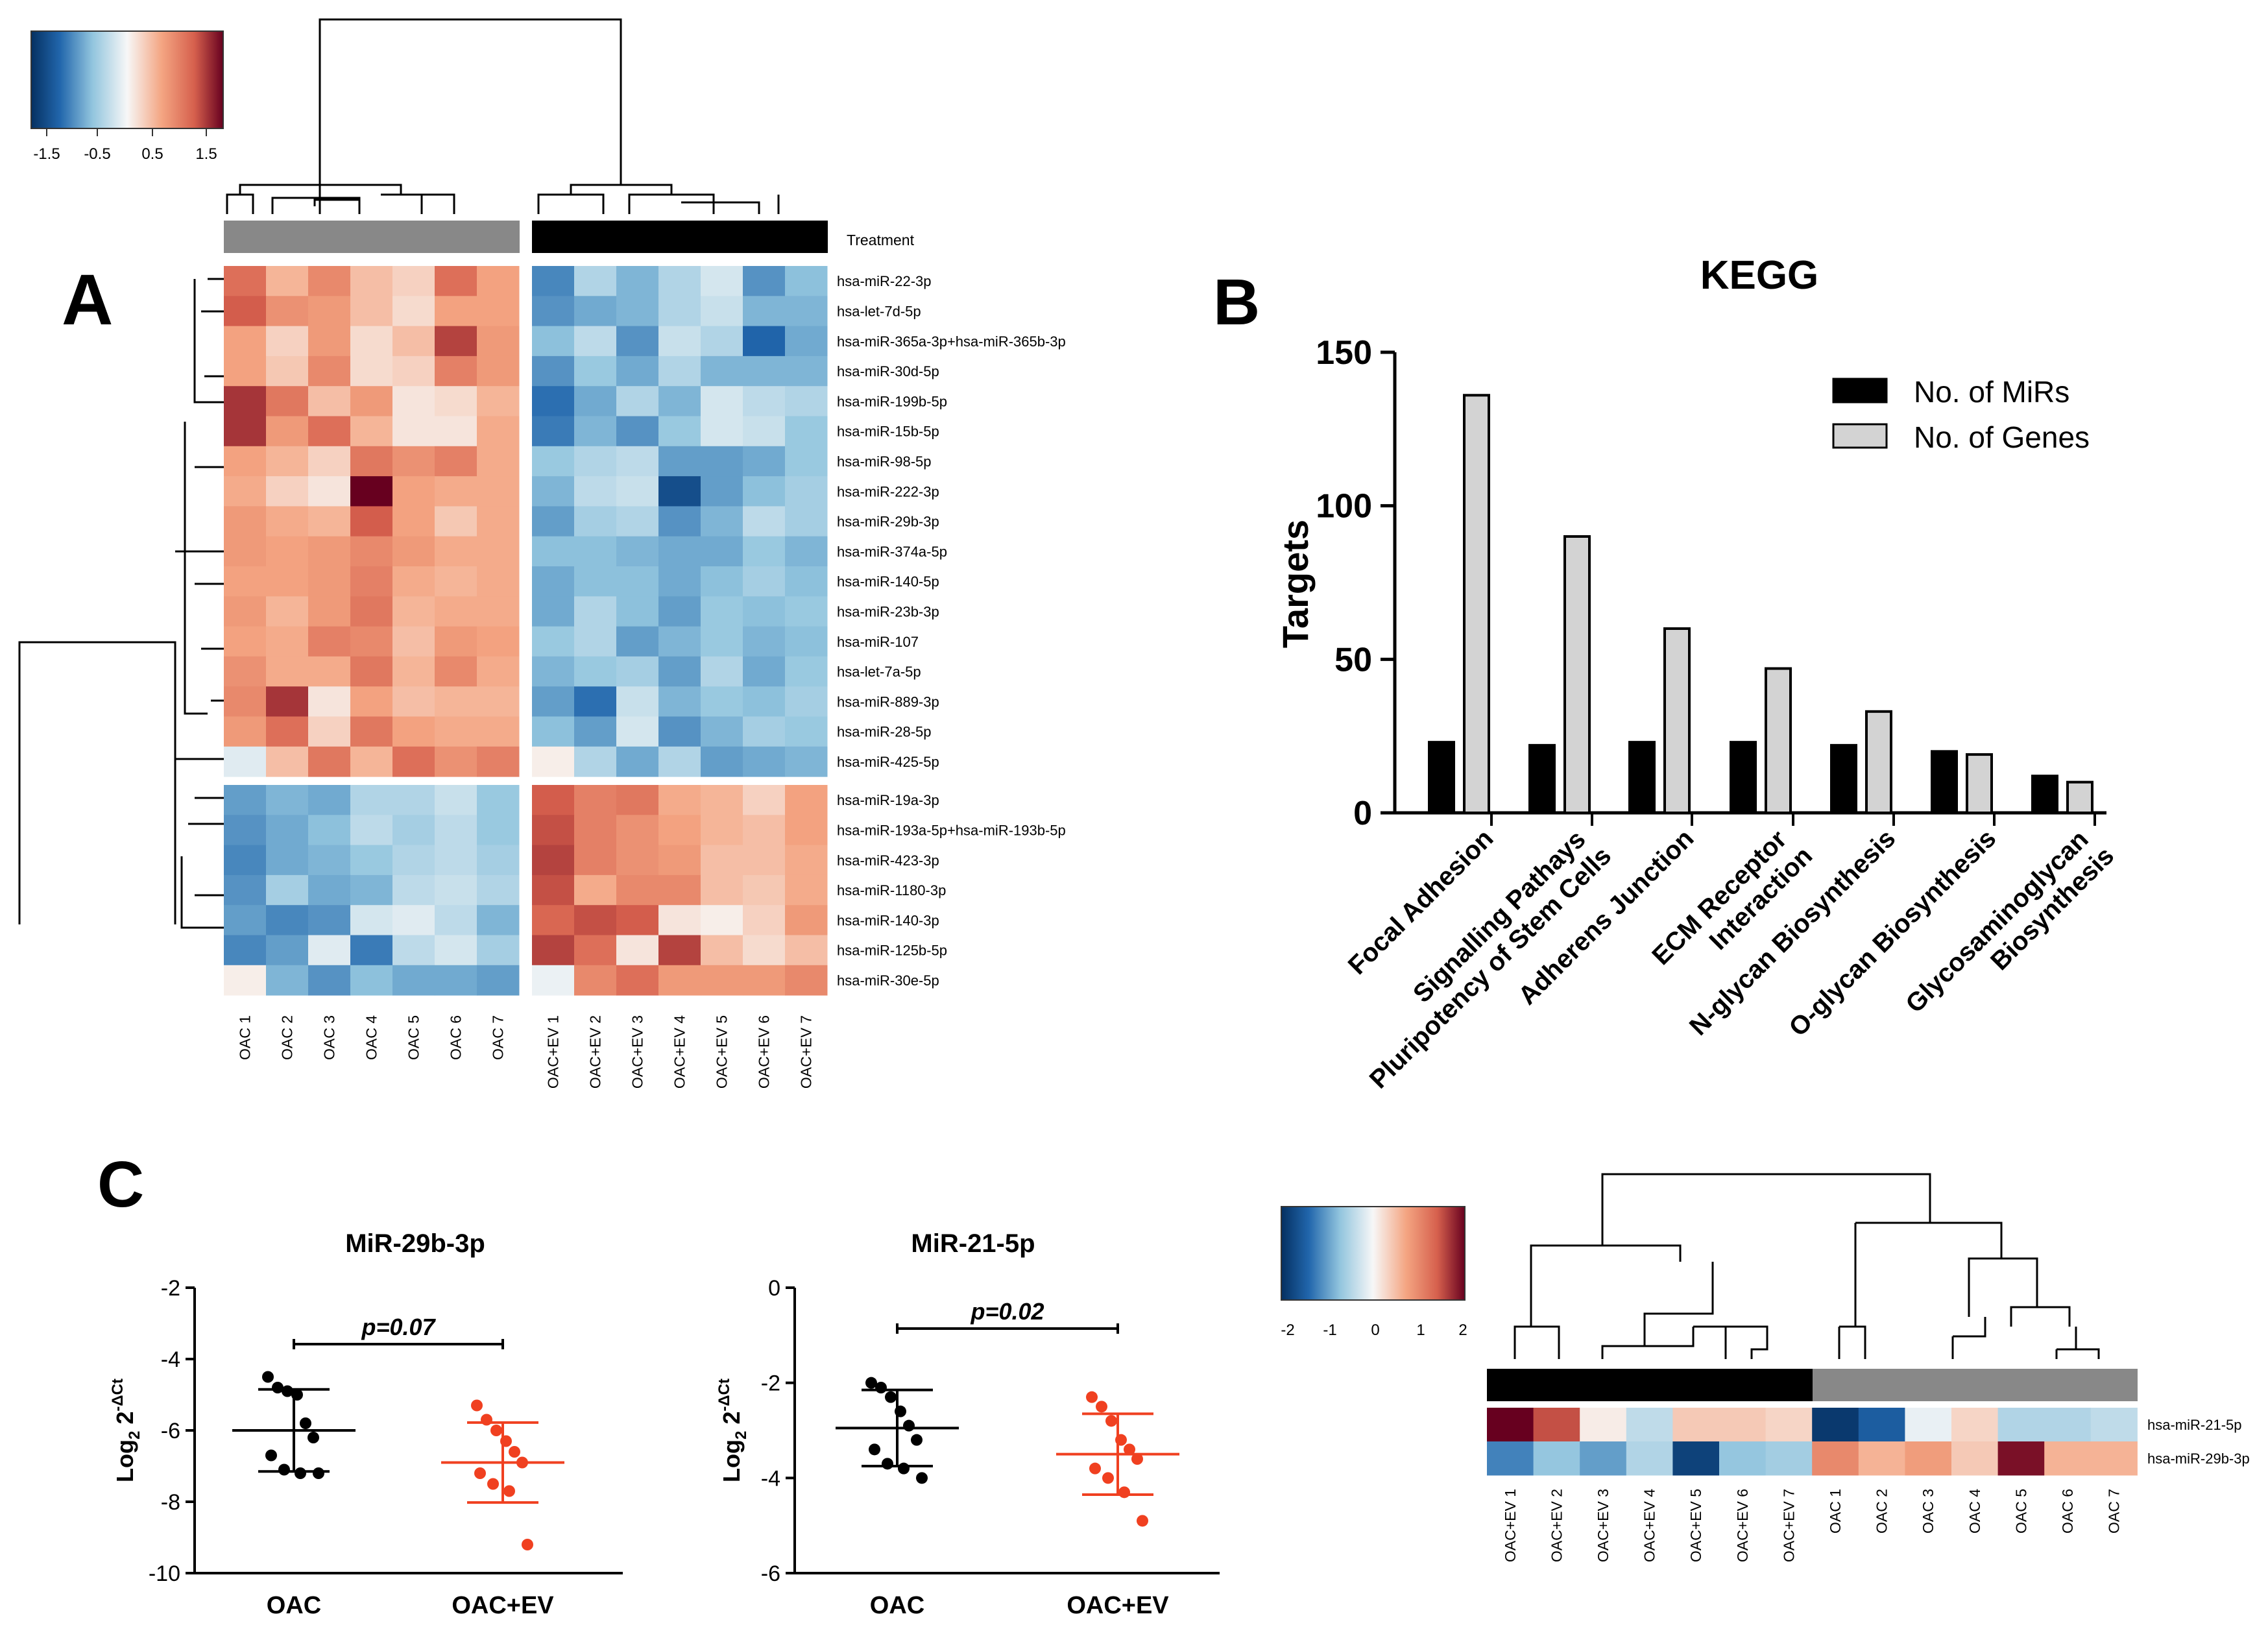  What do you see at coordinates (637, 1052) in the screenshot?
I see `heatmap-a-column-label: OAC+EV 3` at bounding box center [637, 1052].